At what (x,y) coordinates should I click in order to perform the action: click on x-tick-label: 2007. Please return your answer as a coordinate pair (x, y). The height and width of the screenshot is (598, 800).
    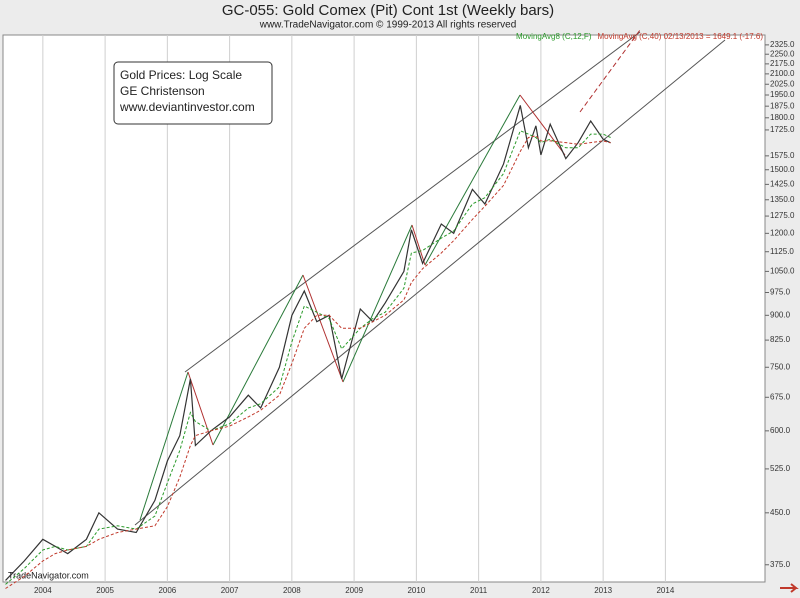
    Looking at the image, I should click on (230, 590).